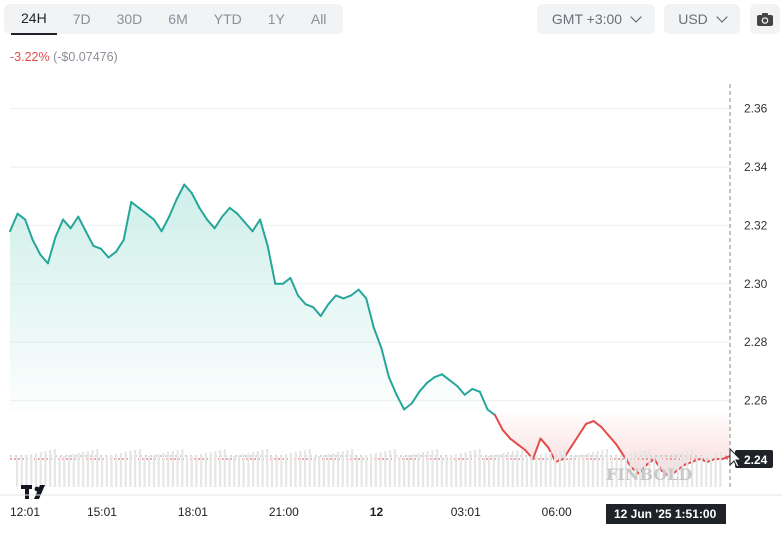 The width and height of the screenshot is (782, 549). I want to click on time-tag, so click(666, 514).